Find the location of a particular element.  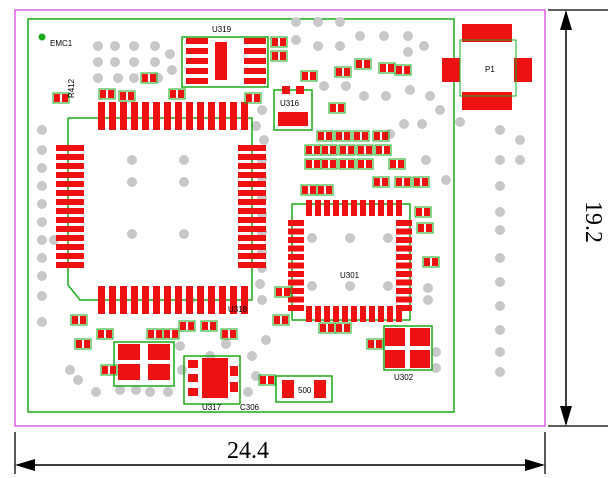

u317-footprint is located at coordinates (212, 380).